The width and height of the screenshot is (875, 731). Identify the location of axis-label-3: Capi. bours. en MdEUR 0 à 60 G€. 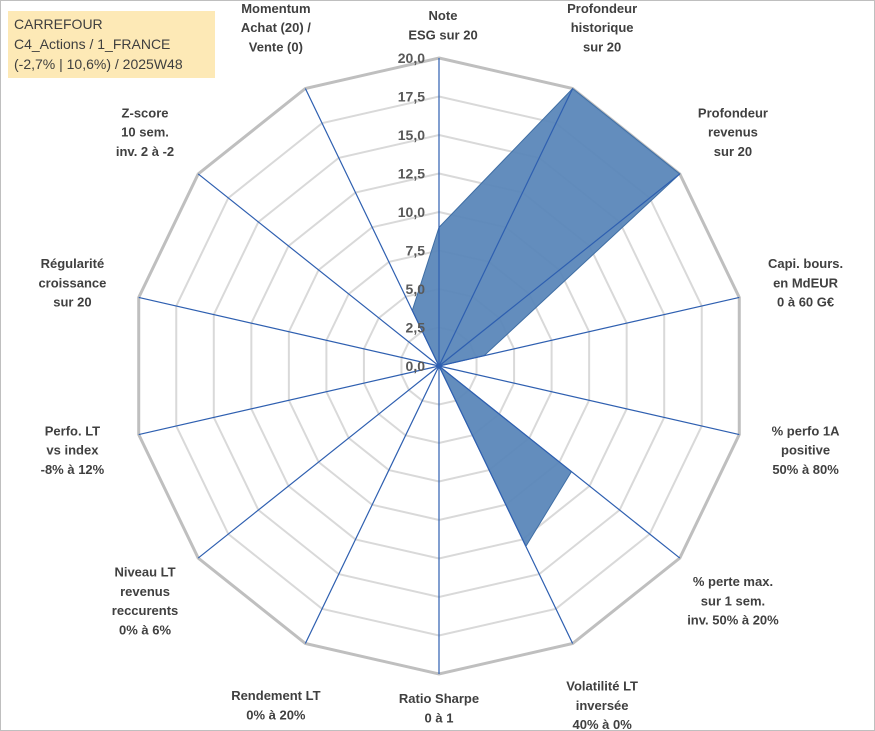
(805, 283).